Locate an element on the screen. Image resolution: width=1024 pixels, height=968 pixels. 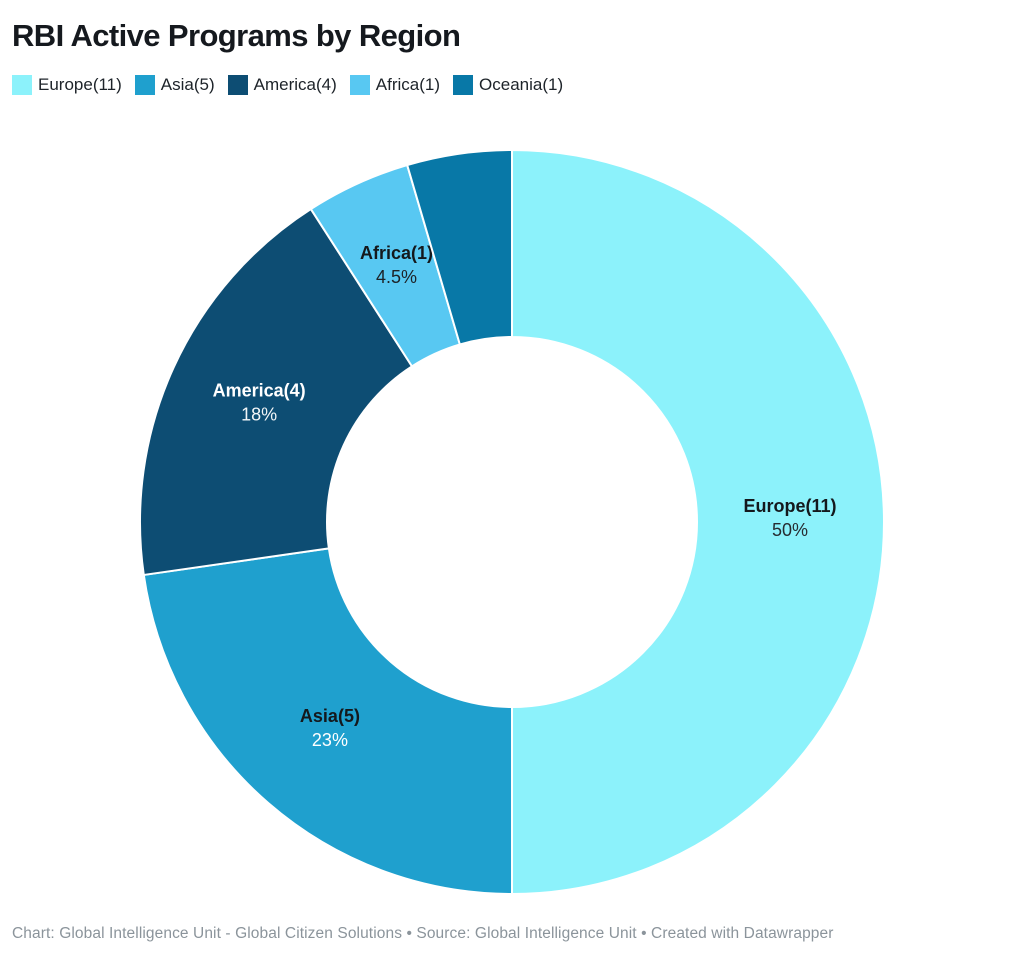
legend-label-europe: Europe(11) is located at coordinates (80, 84).